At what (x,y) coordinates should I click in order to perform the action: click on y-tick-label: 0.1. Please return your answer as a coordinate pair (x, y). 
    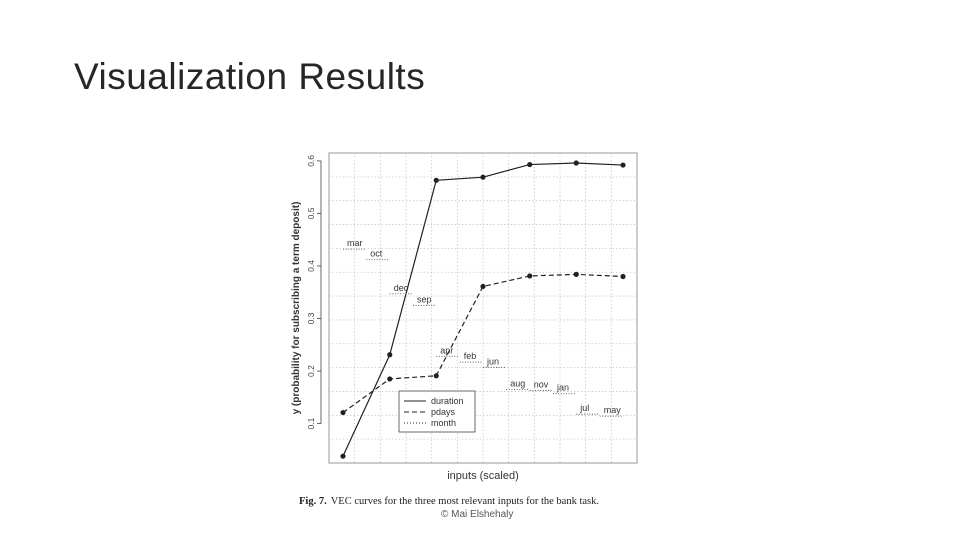
    Looking at the image, I should click on (311, 423).